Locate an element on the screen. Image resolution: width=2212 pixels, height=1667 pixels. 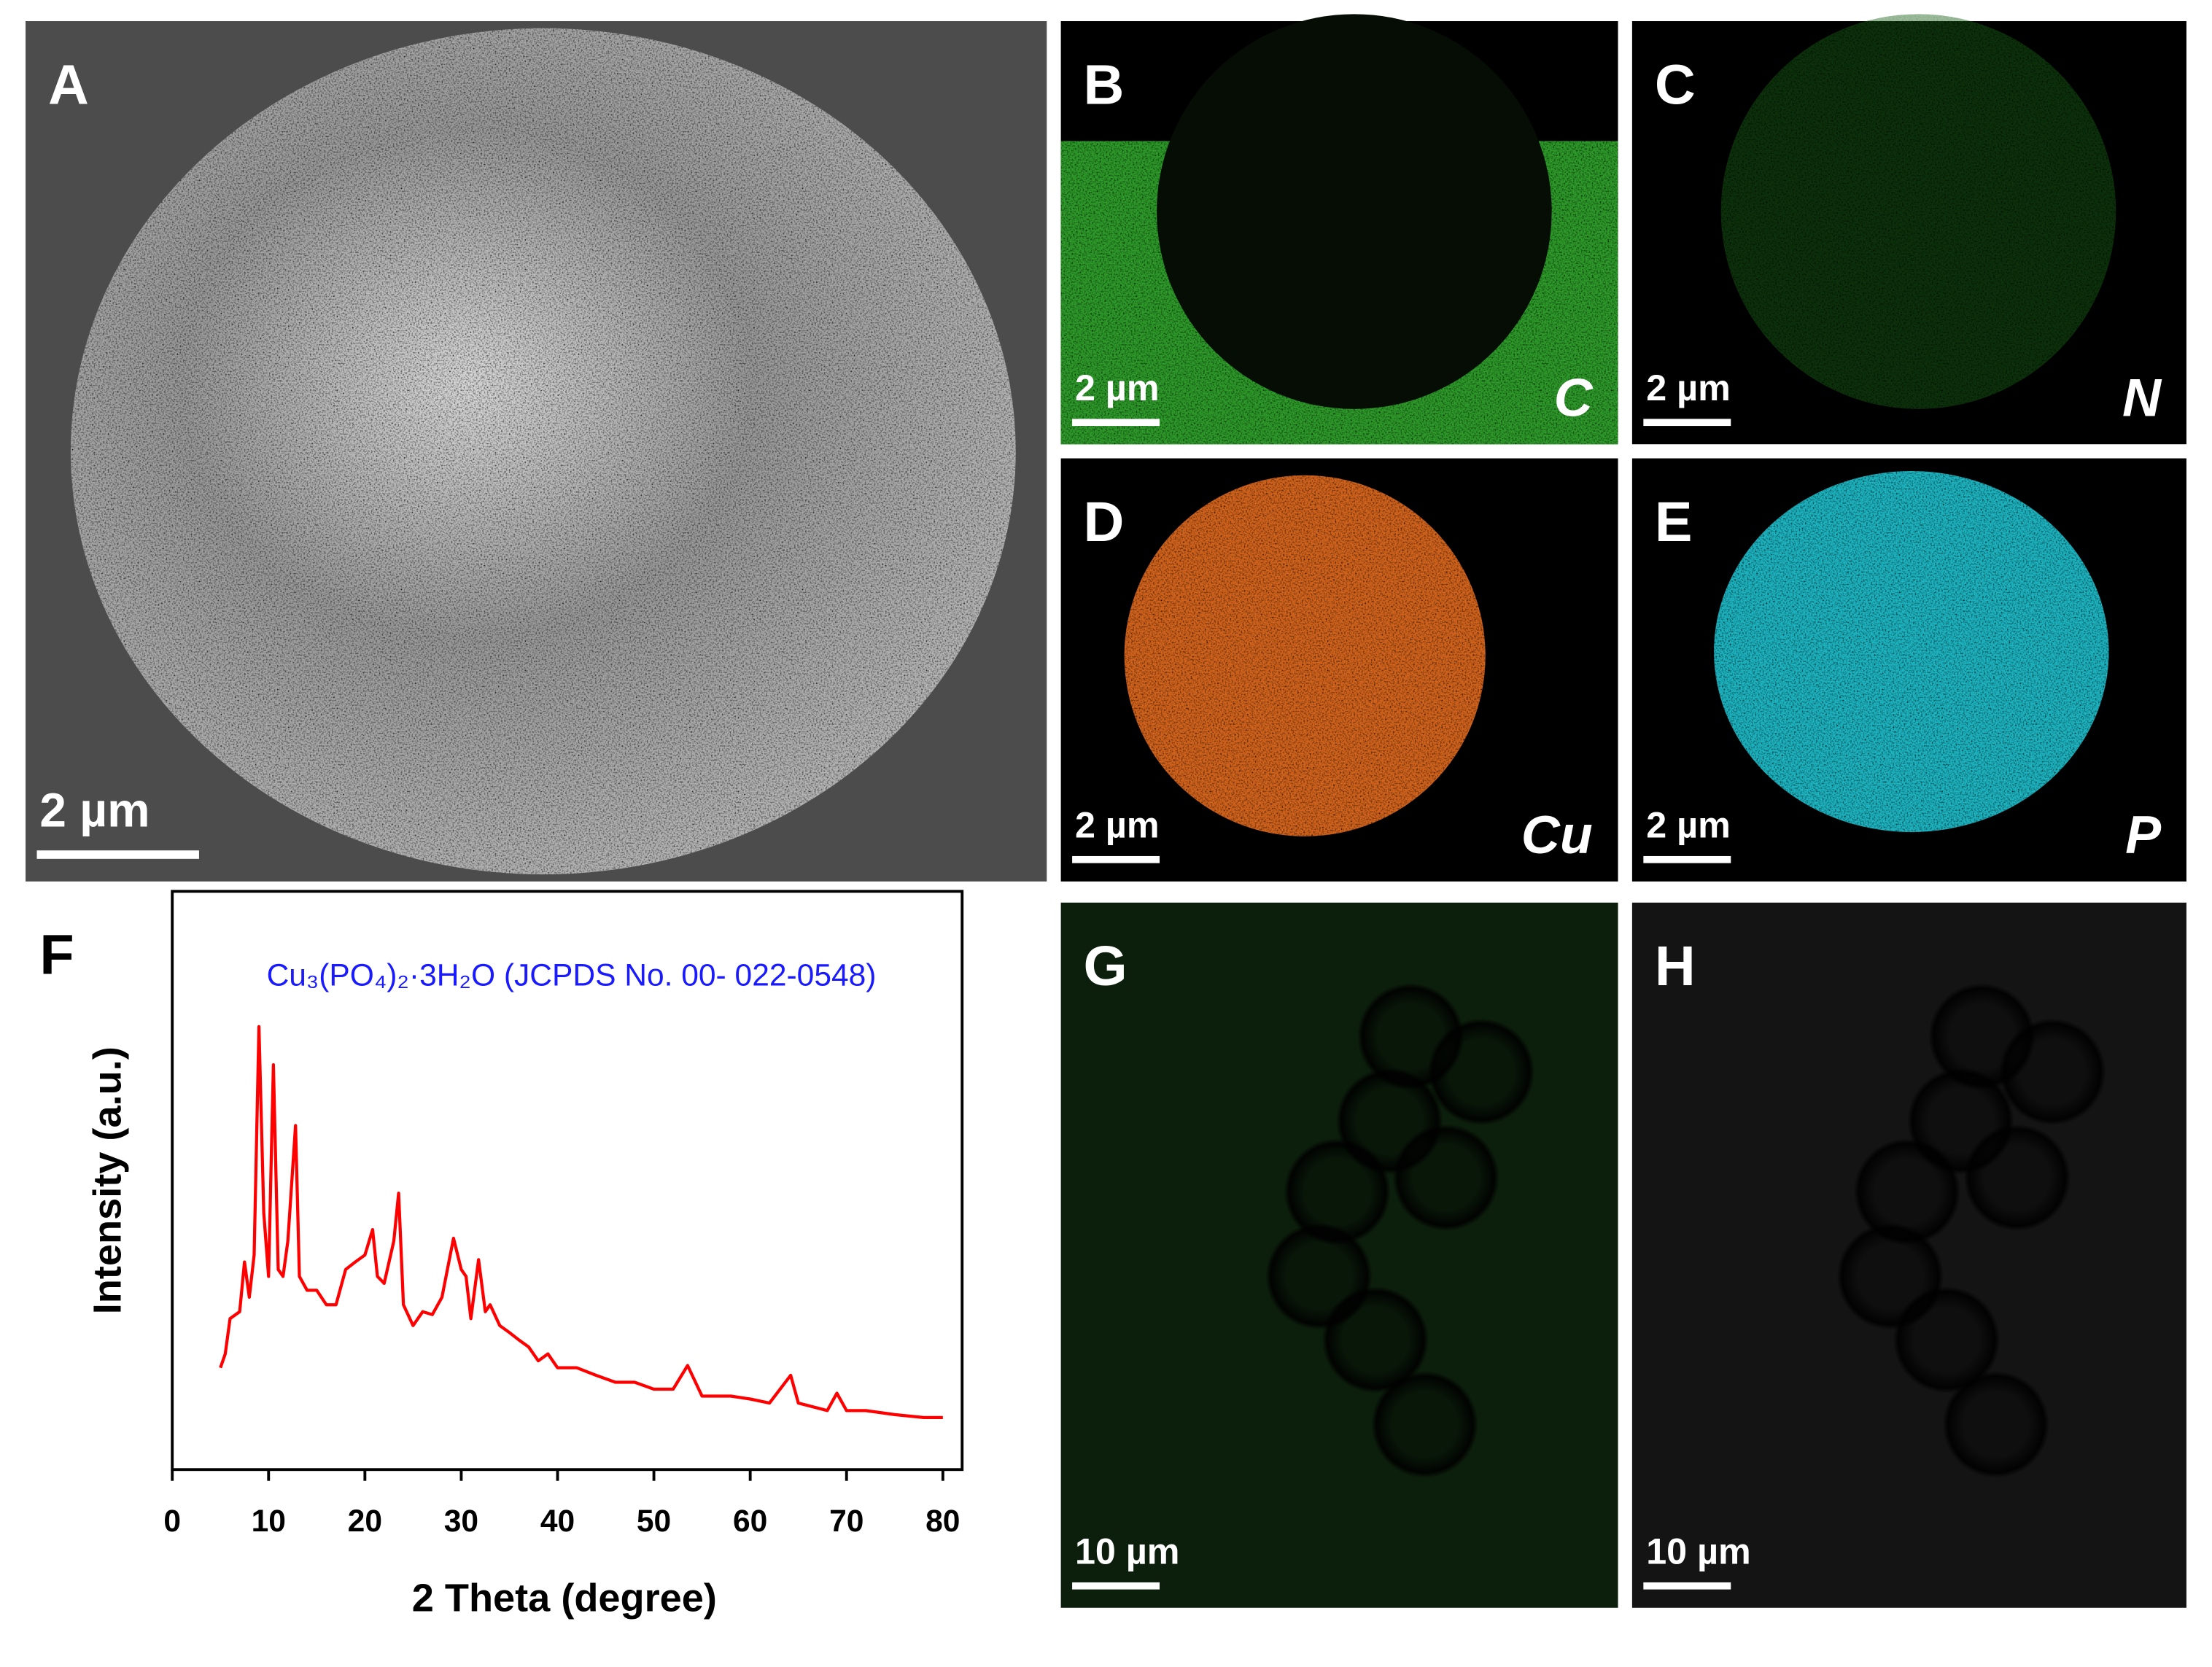
panel-letter: B is located at coordinates (1105, 84).